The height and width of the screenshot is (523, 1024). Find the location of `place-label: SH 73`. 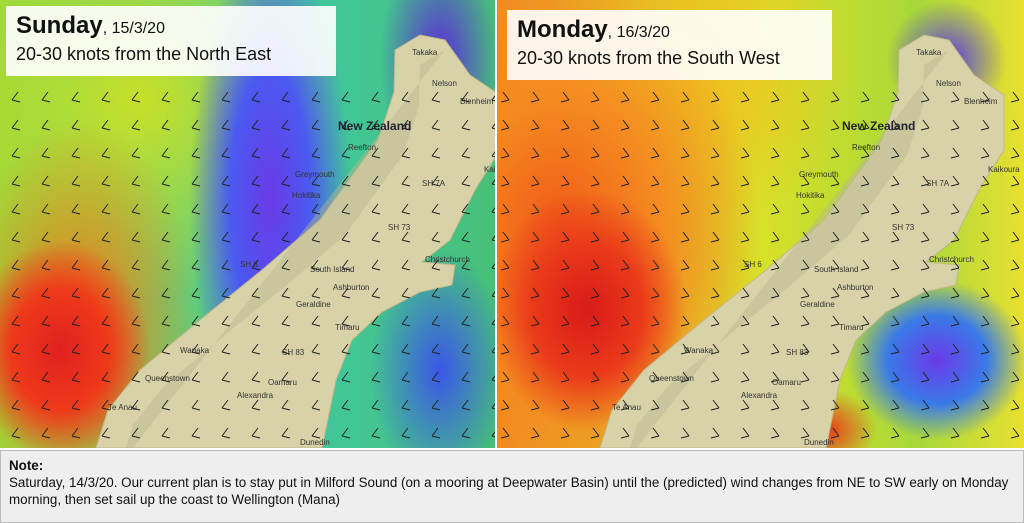

place-label: SH 73 is located at coordinates (399, 227).